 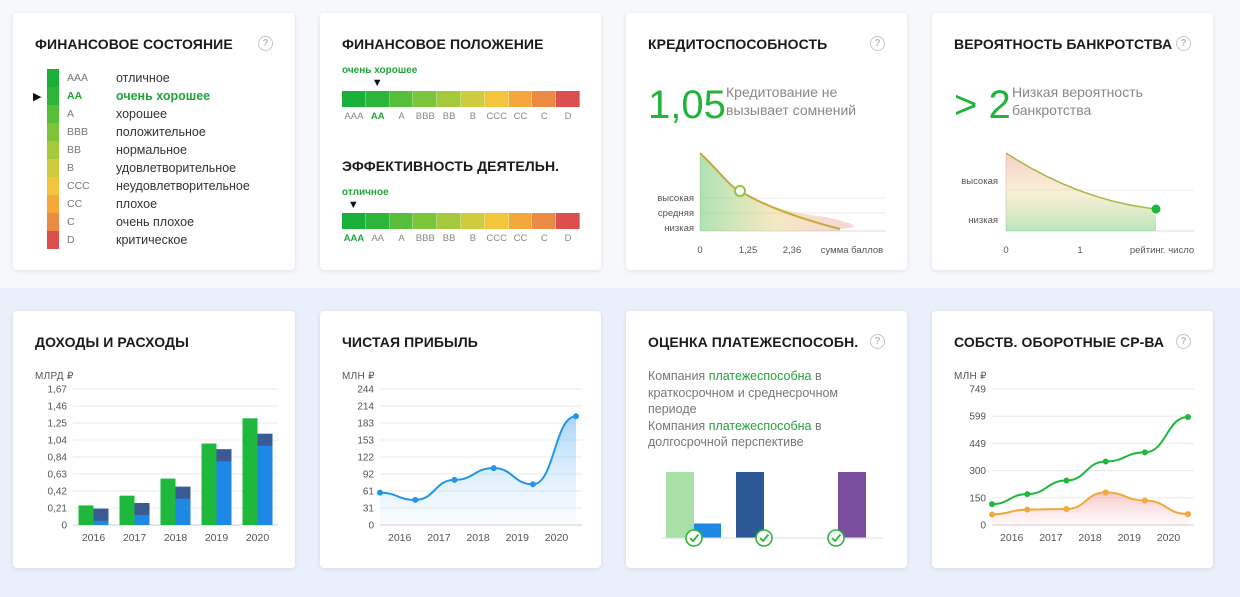 I want to click on rating-code: AAA, so click(x=354, y=116).